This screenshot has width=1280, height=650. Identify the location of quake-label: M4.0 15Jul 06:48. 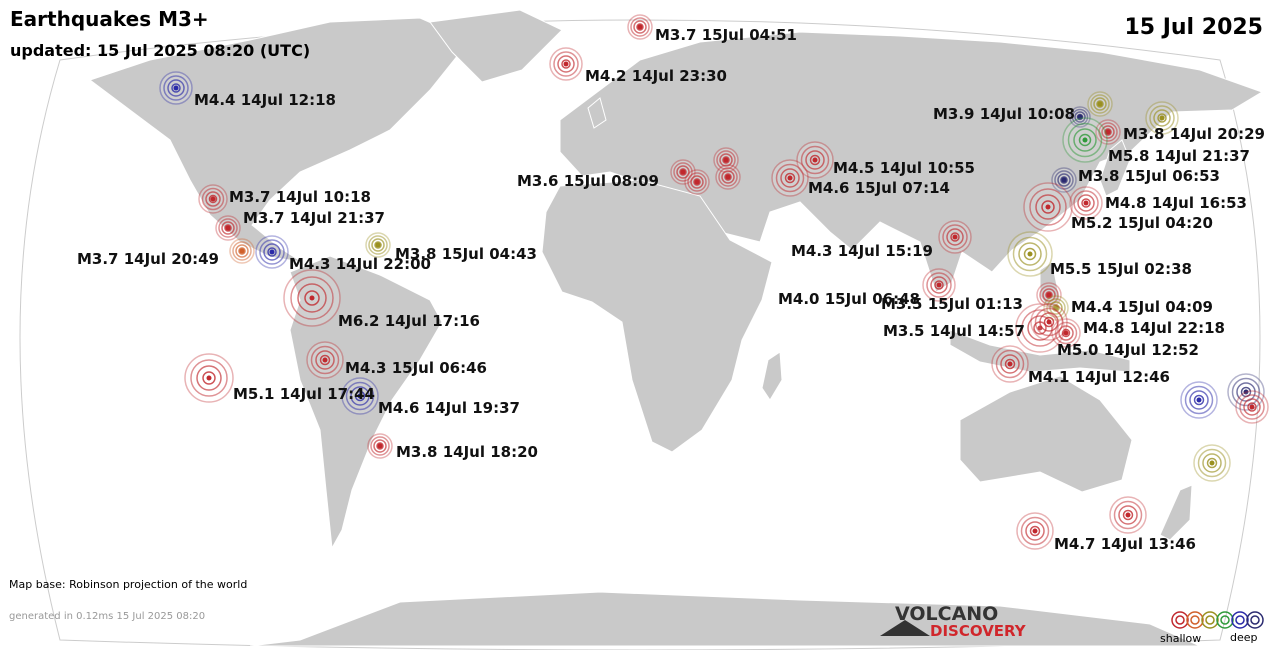
(849, 299).